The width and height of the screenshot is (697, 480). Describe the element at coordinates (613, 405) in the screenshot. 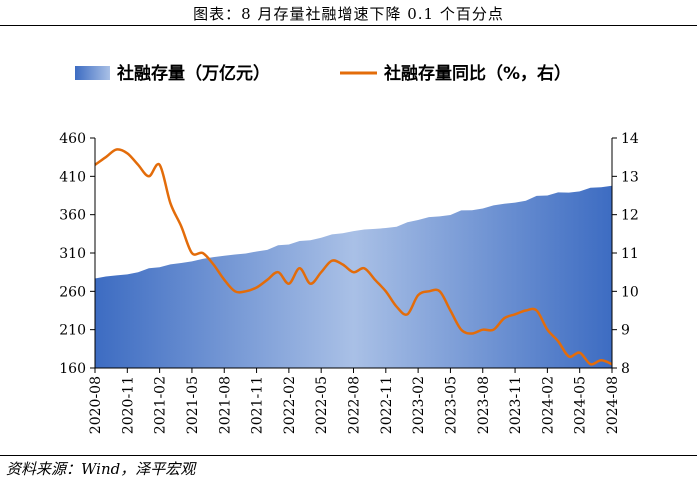

I see `x-tick-label: 2024-08` at that location.